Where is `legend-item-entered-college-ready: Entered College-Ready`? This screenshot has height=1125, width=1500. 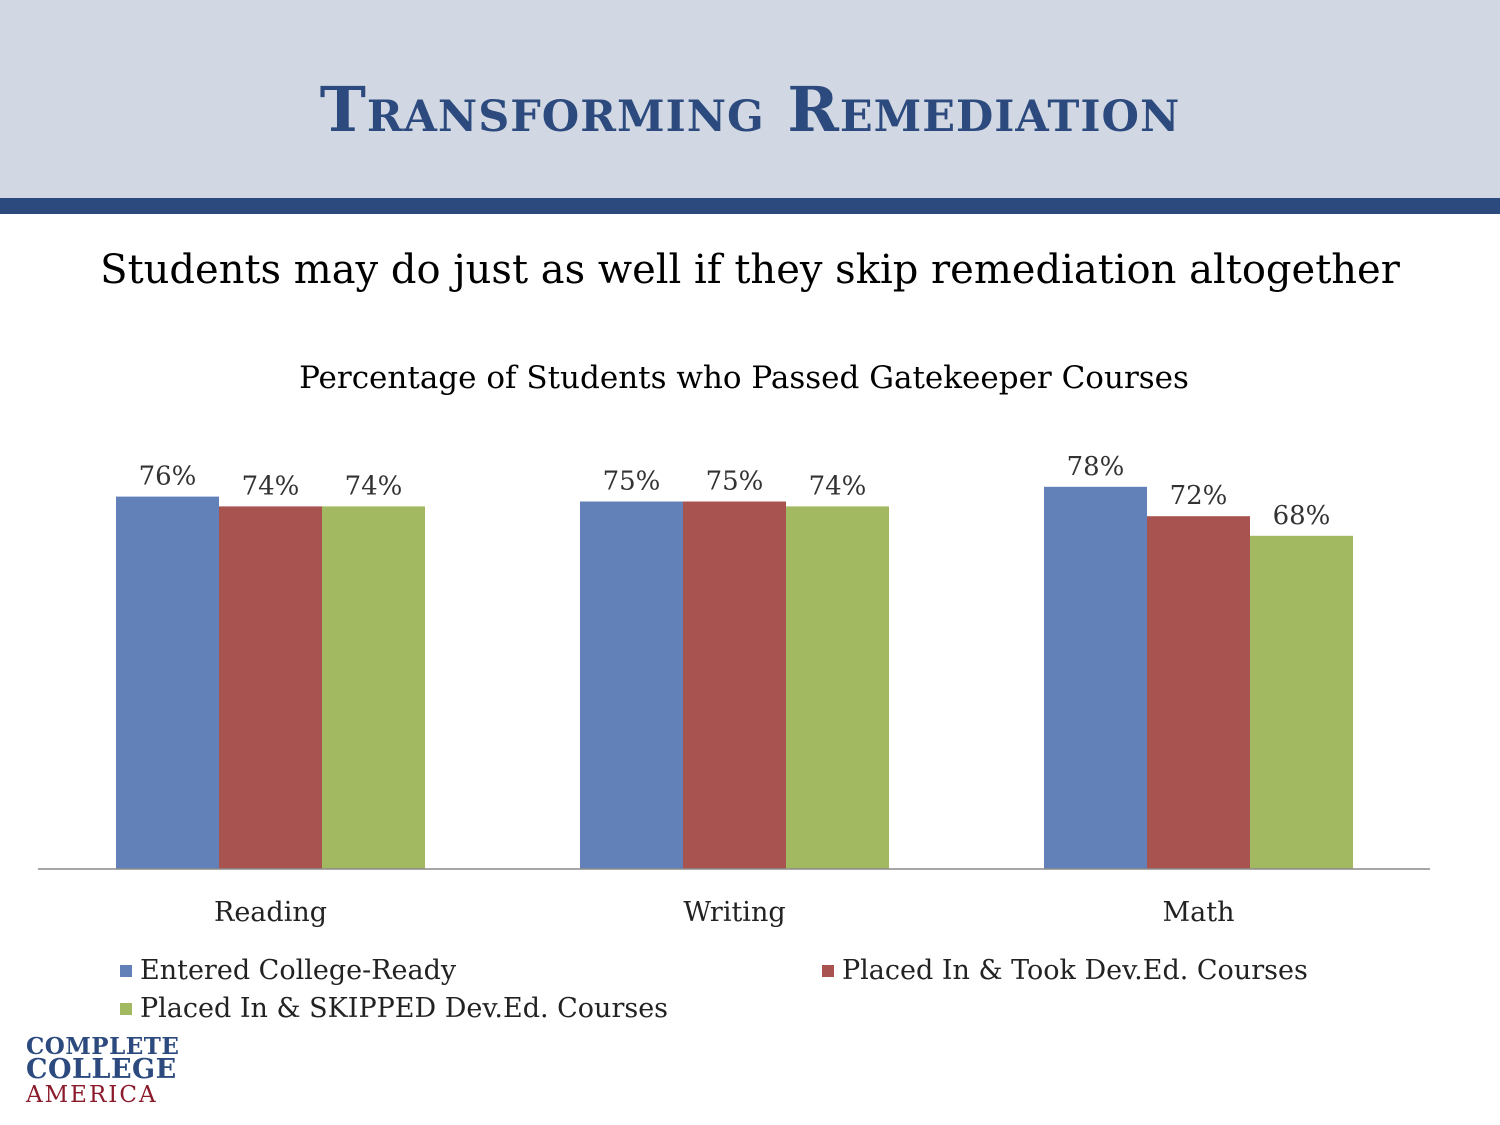
legend-item-entered-college-ready: Entered College-Ready is located at coordinates (288, 970).